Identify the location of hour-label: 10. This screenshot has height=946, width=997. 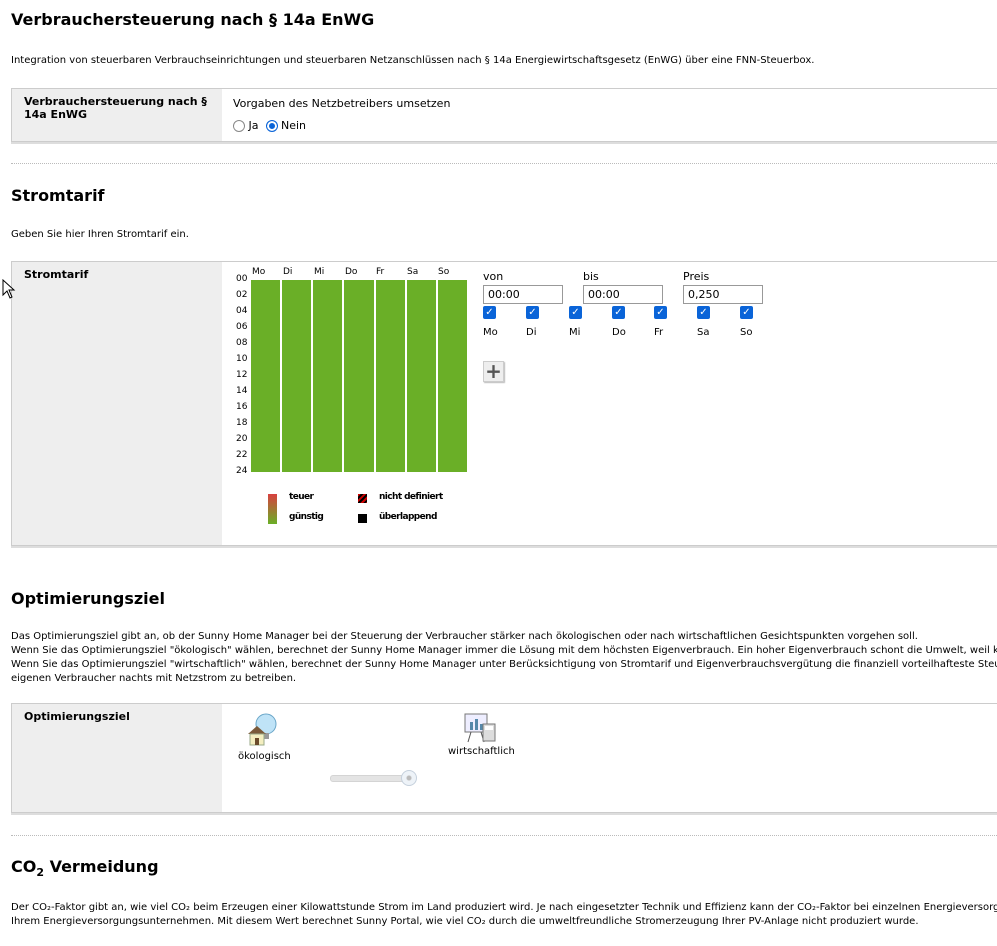
(242, 359).